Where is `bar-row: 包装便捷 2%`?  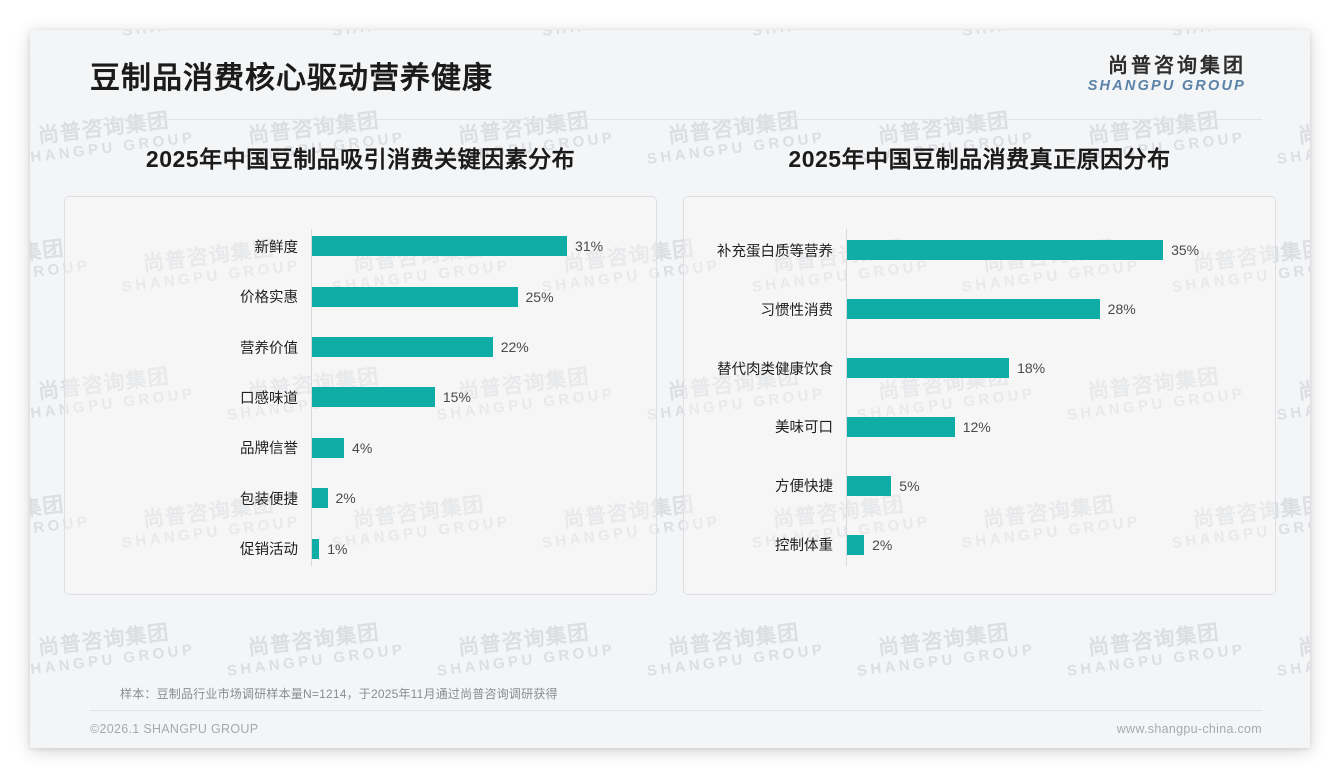
bar-row: 包装便捷 2% is located at coordinates (351, 498).